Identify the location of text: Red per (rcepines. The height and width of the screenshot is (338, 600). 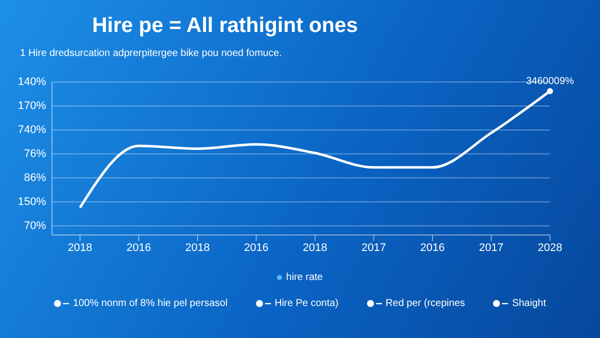
(426, 303).